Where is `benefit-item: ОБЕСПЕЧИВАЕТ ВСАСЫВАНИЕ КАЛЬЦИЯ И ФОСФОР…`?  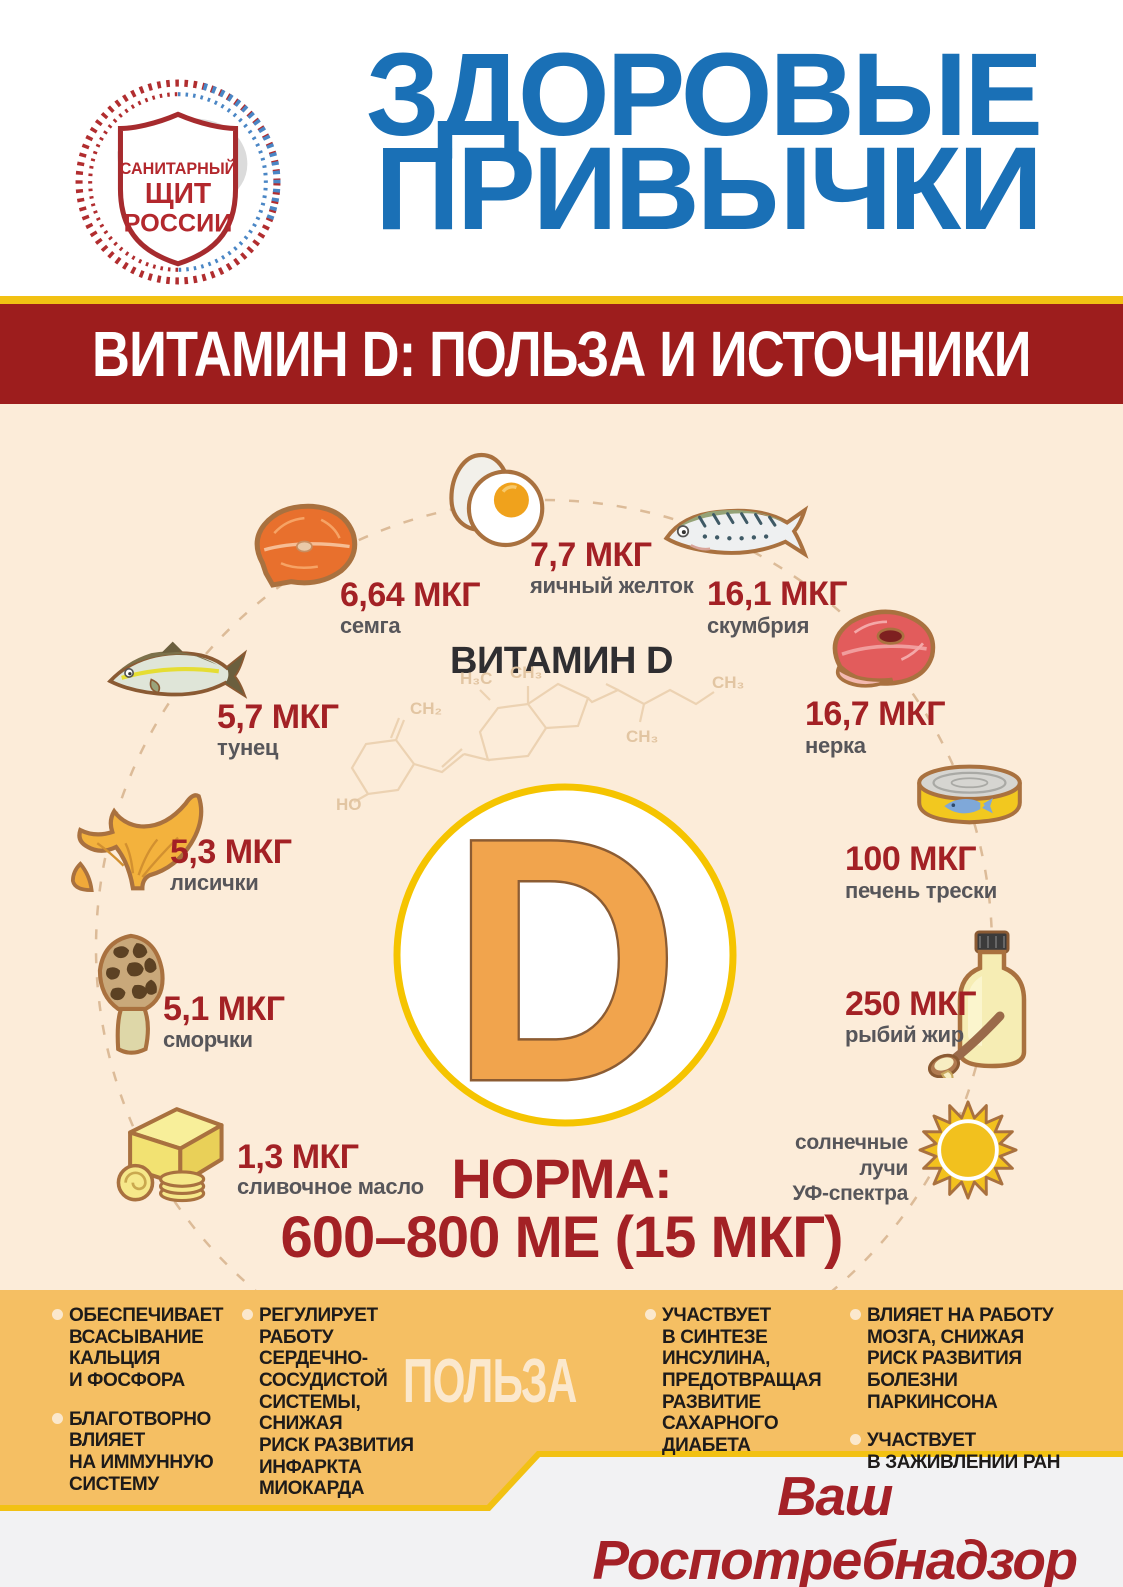
benefit-item: ОБЕСПЕЧИВАЕТ ВСАСЫВАНИЕ КАЛЬЦИЯ И ФОСФОР… is located at coordinates (144, 1348).